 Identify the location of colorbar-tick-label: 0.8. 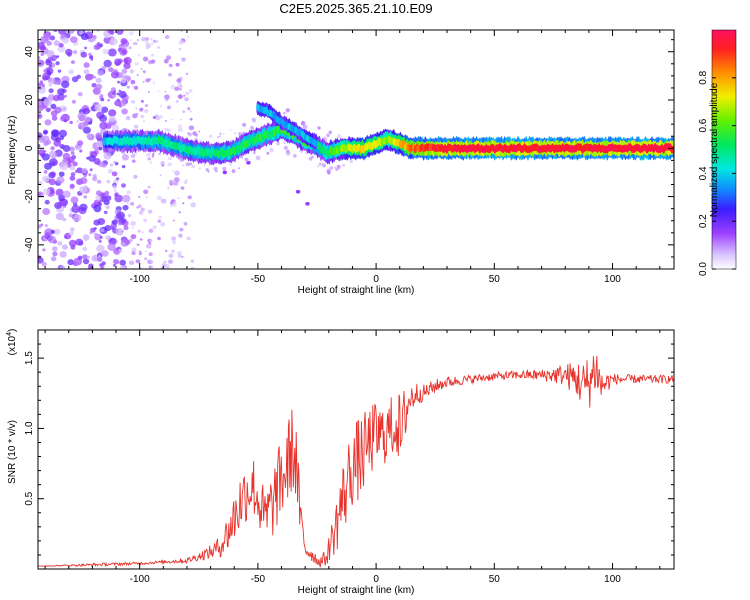
(703, 77).